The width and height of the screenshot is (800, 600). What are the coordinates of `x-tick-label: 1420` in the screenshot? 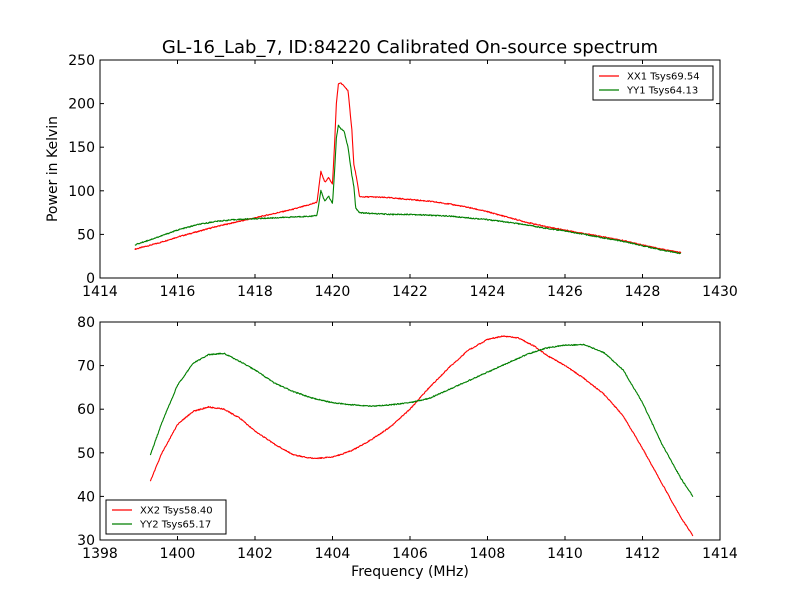 It's located at (333, 292).